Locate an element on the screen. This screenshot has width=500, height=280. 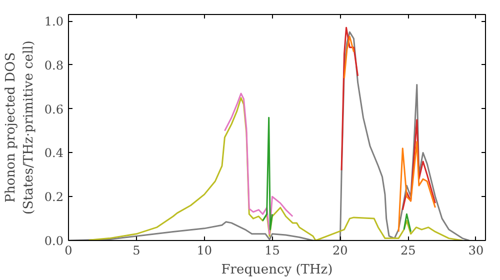
x-axis-title: Frequency (THz) is located at coordinates (277, 270).